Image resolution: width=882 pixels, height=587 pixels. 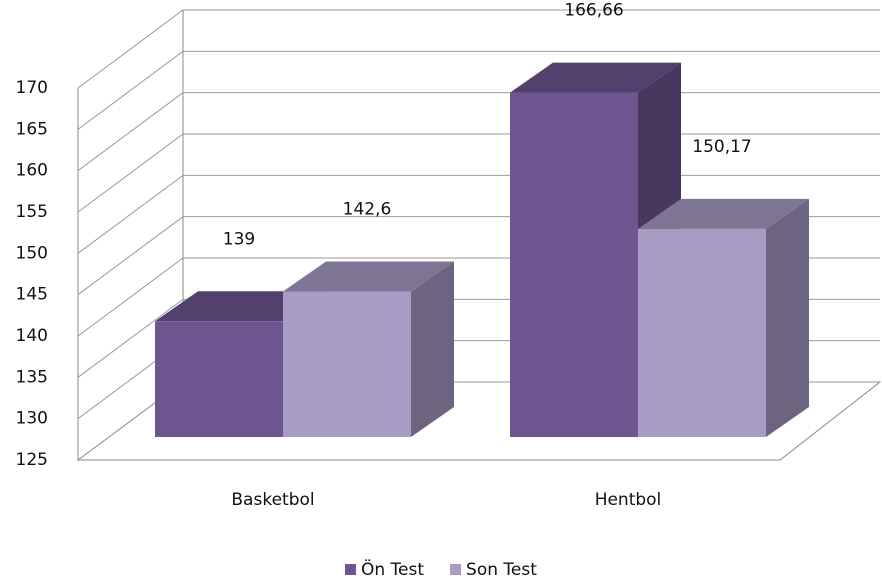 What do you see at coordinates (593, 11) in the screenshot?
I see `data-label: 166,66` at bounding box center [593, 11].